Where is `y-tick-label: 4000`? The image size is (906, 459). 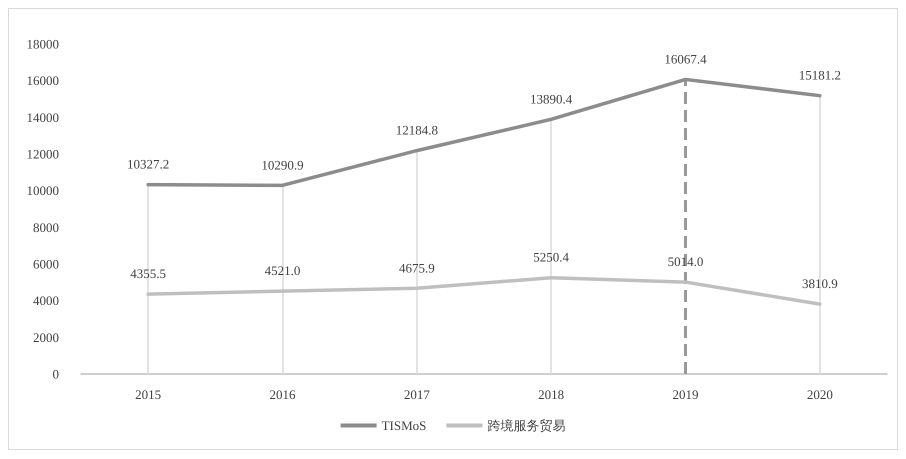 y-tick-label: 4000 is located at coordinates (46, 300).